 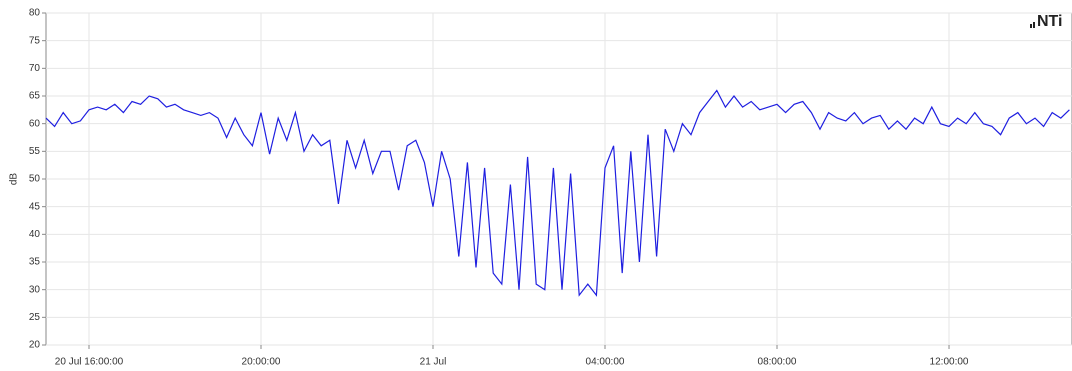 What do you see at coordinates (35, 40) in the screenshot?
I see `y-tick-label: 75` at bounding box center [35, 40].